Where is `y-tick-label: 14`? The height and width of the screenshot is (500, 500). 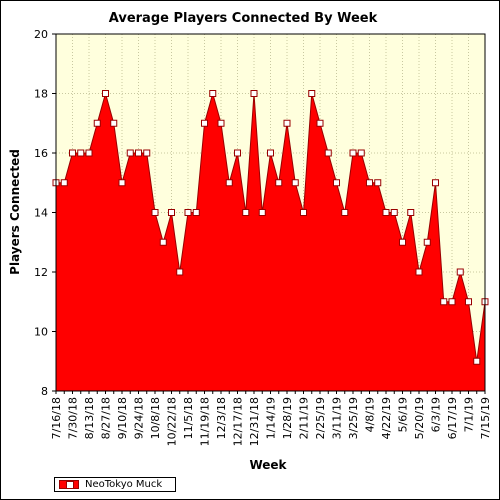 y-tick-label: 14 is located at coordinates (41, 213).